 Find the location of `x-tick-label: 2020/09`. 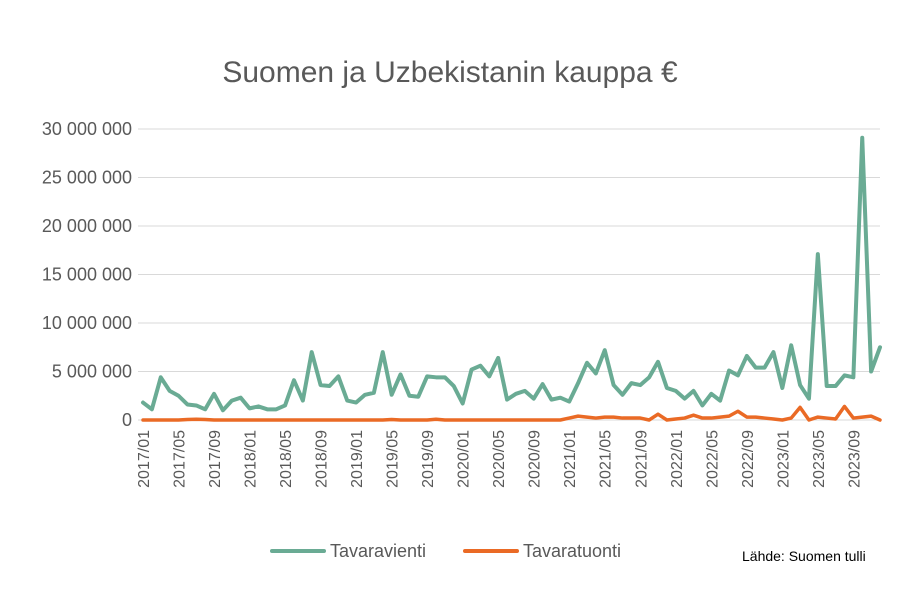

x-tick-label: 2020/09 is located at coordinates (535, 459).